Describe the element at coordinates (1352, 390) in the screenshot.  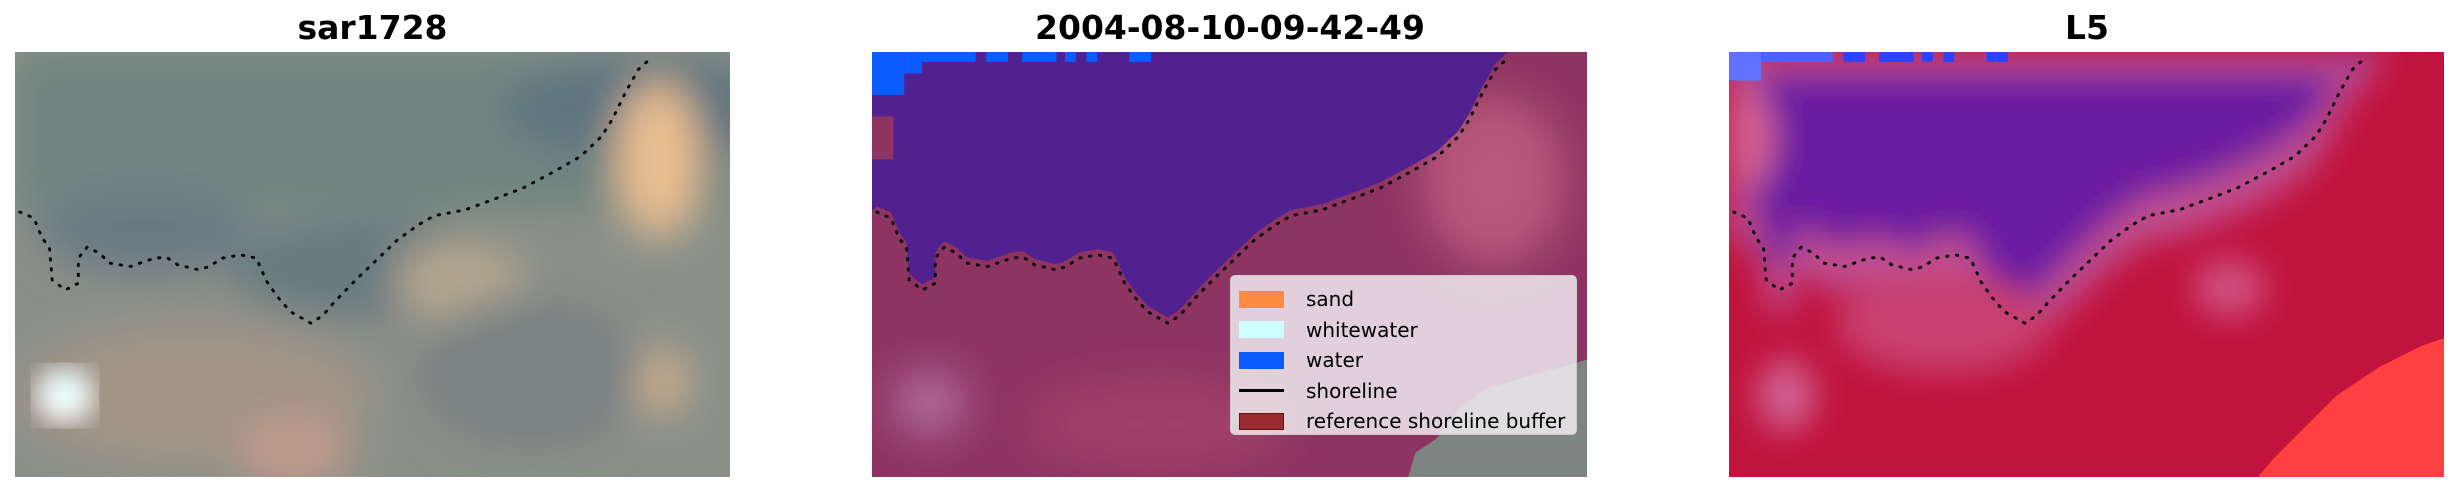
I see `legend-label: shoreline` at that location.